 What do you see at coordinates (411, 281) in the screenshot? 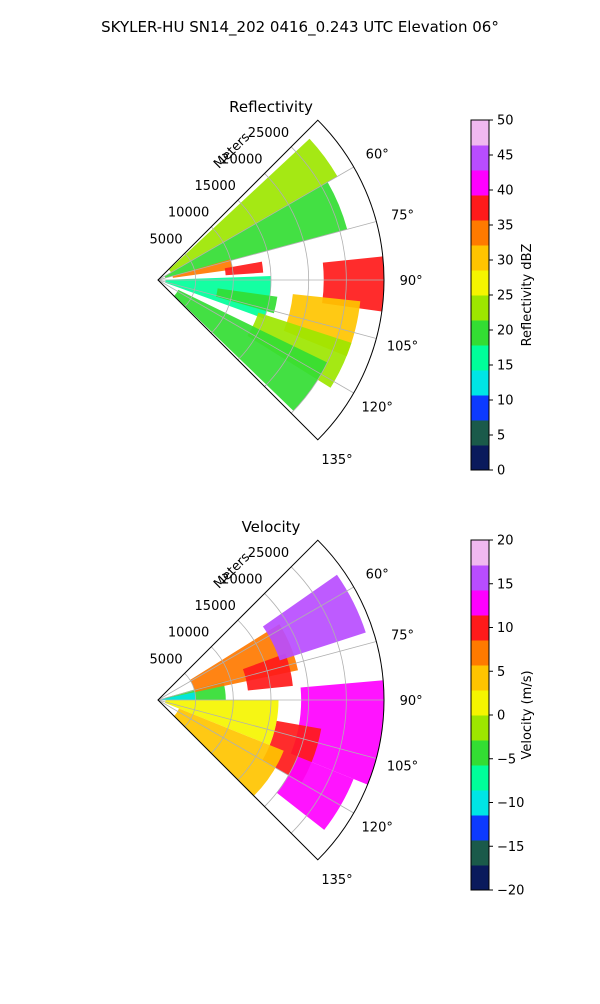
I see `reflectivity-azimuth-tick-label: 90°` at bounding box center [411, 281].